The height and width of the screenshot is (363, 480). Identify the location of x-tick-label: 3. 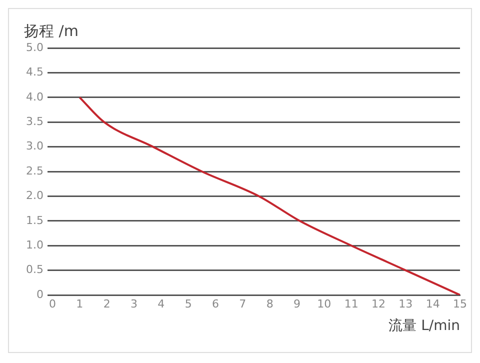
(134, 303).